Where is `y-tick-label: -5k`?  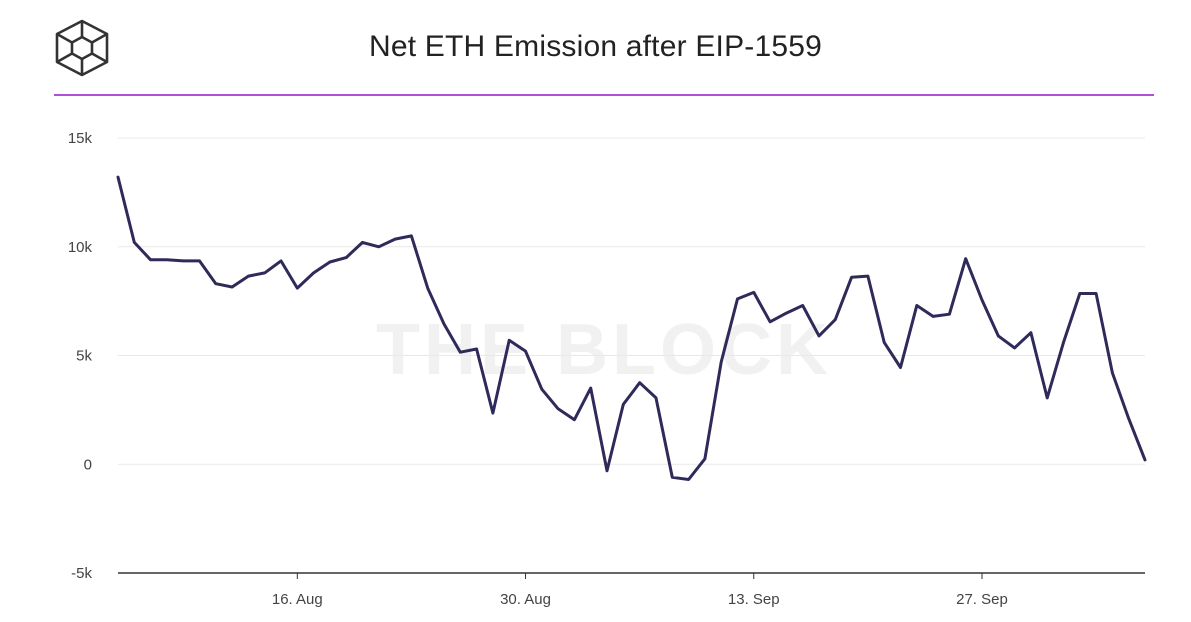
y-tick-label: -5k is located at coordinates (81, 573).